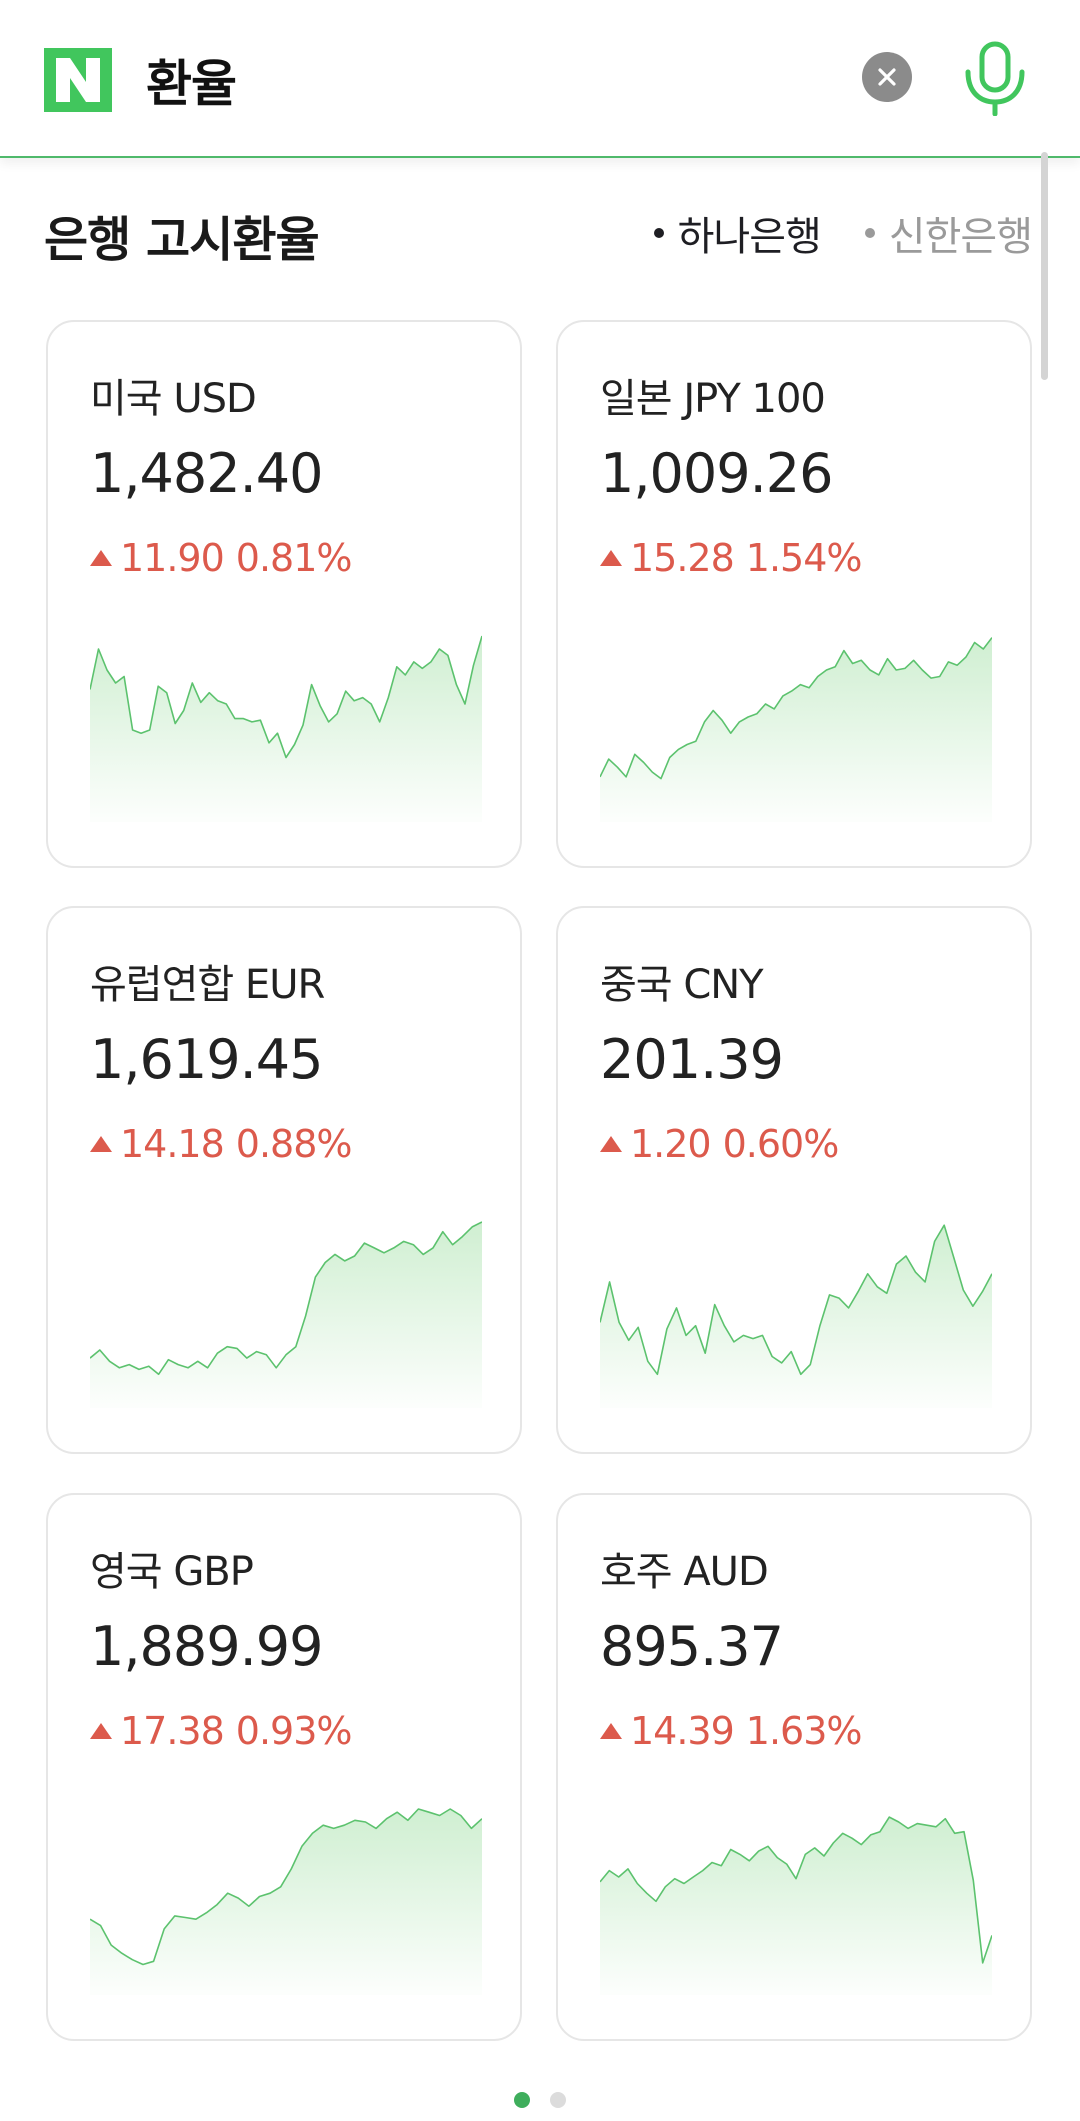 The height and width of the screenshot is (2121, 1080). Describe the element at coordinates (682, 985) in the screenshot. I see `currency-name: 중국 CNY` at that location.